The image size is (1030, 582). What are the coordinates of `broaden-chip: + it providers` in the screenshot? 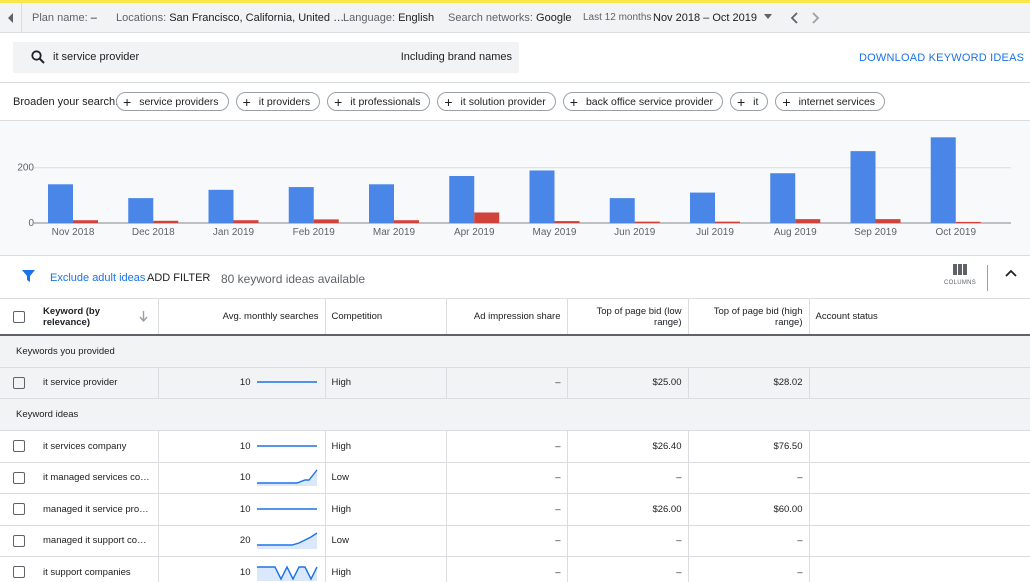 It's located at (278, 101).